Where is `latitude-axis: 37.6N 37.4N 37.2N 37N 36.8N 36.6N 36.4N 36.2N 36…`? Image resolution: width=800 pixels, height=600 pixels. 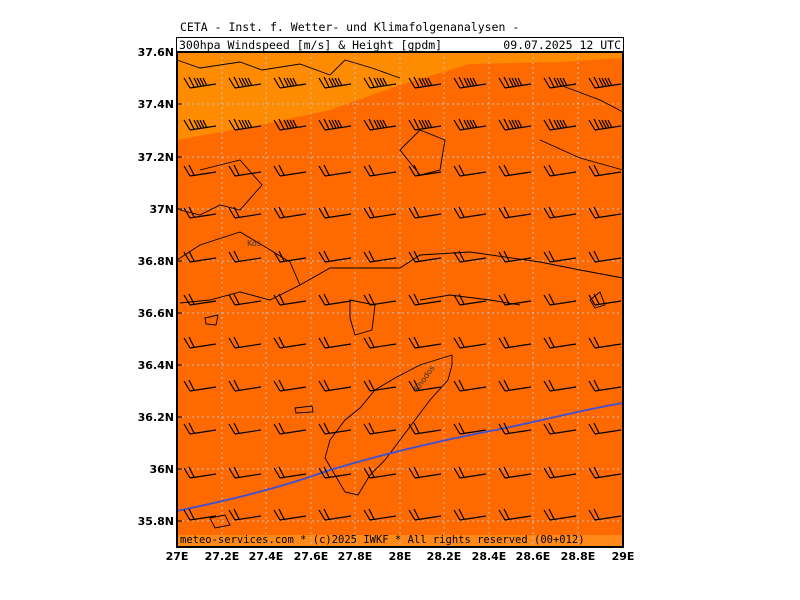 latitude-axis: 37.6N 37.4N 37.2N 37N 36.8N 36.6N 36.4N 36.2N 36… is located at coordinates (160, 287).